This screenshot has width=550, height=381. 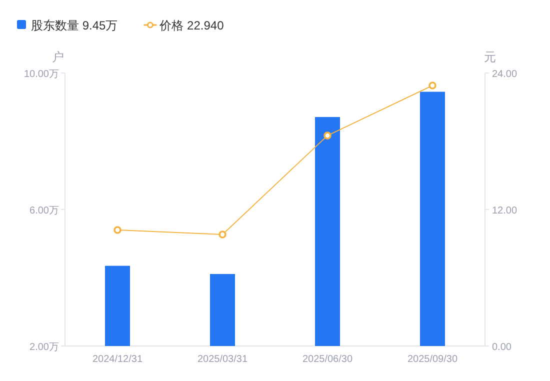 I want to click on y2-tick-label: 24.00, so click(x=505, y=74).